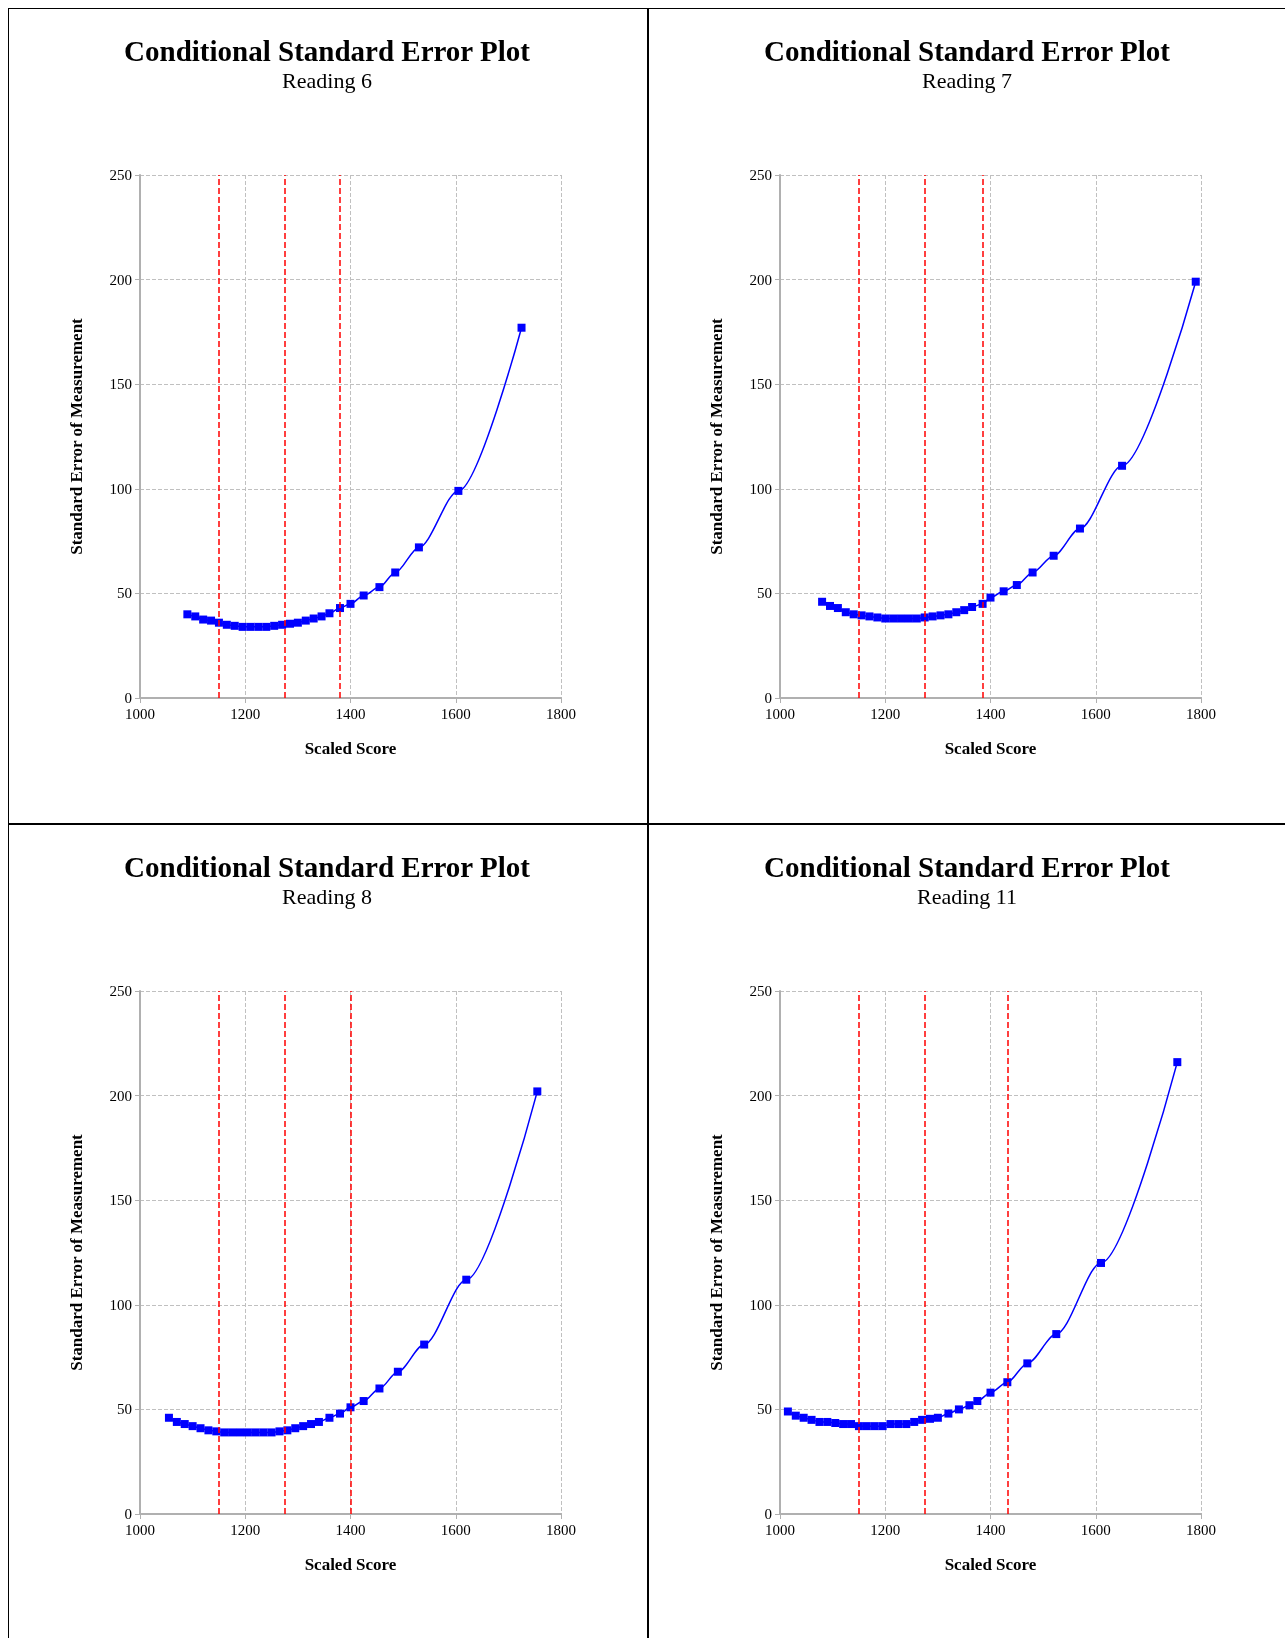 Image resolution: width=1285 pixels, height=1638 pixels. What do you see at coordinates (327, 80) in the screenshot?
I see `chart-subtitle: Reading 6` at bounding box center [327, 80].